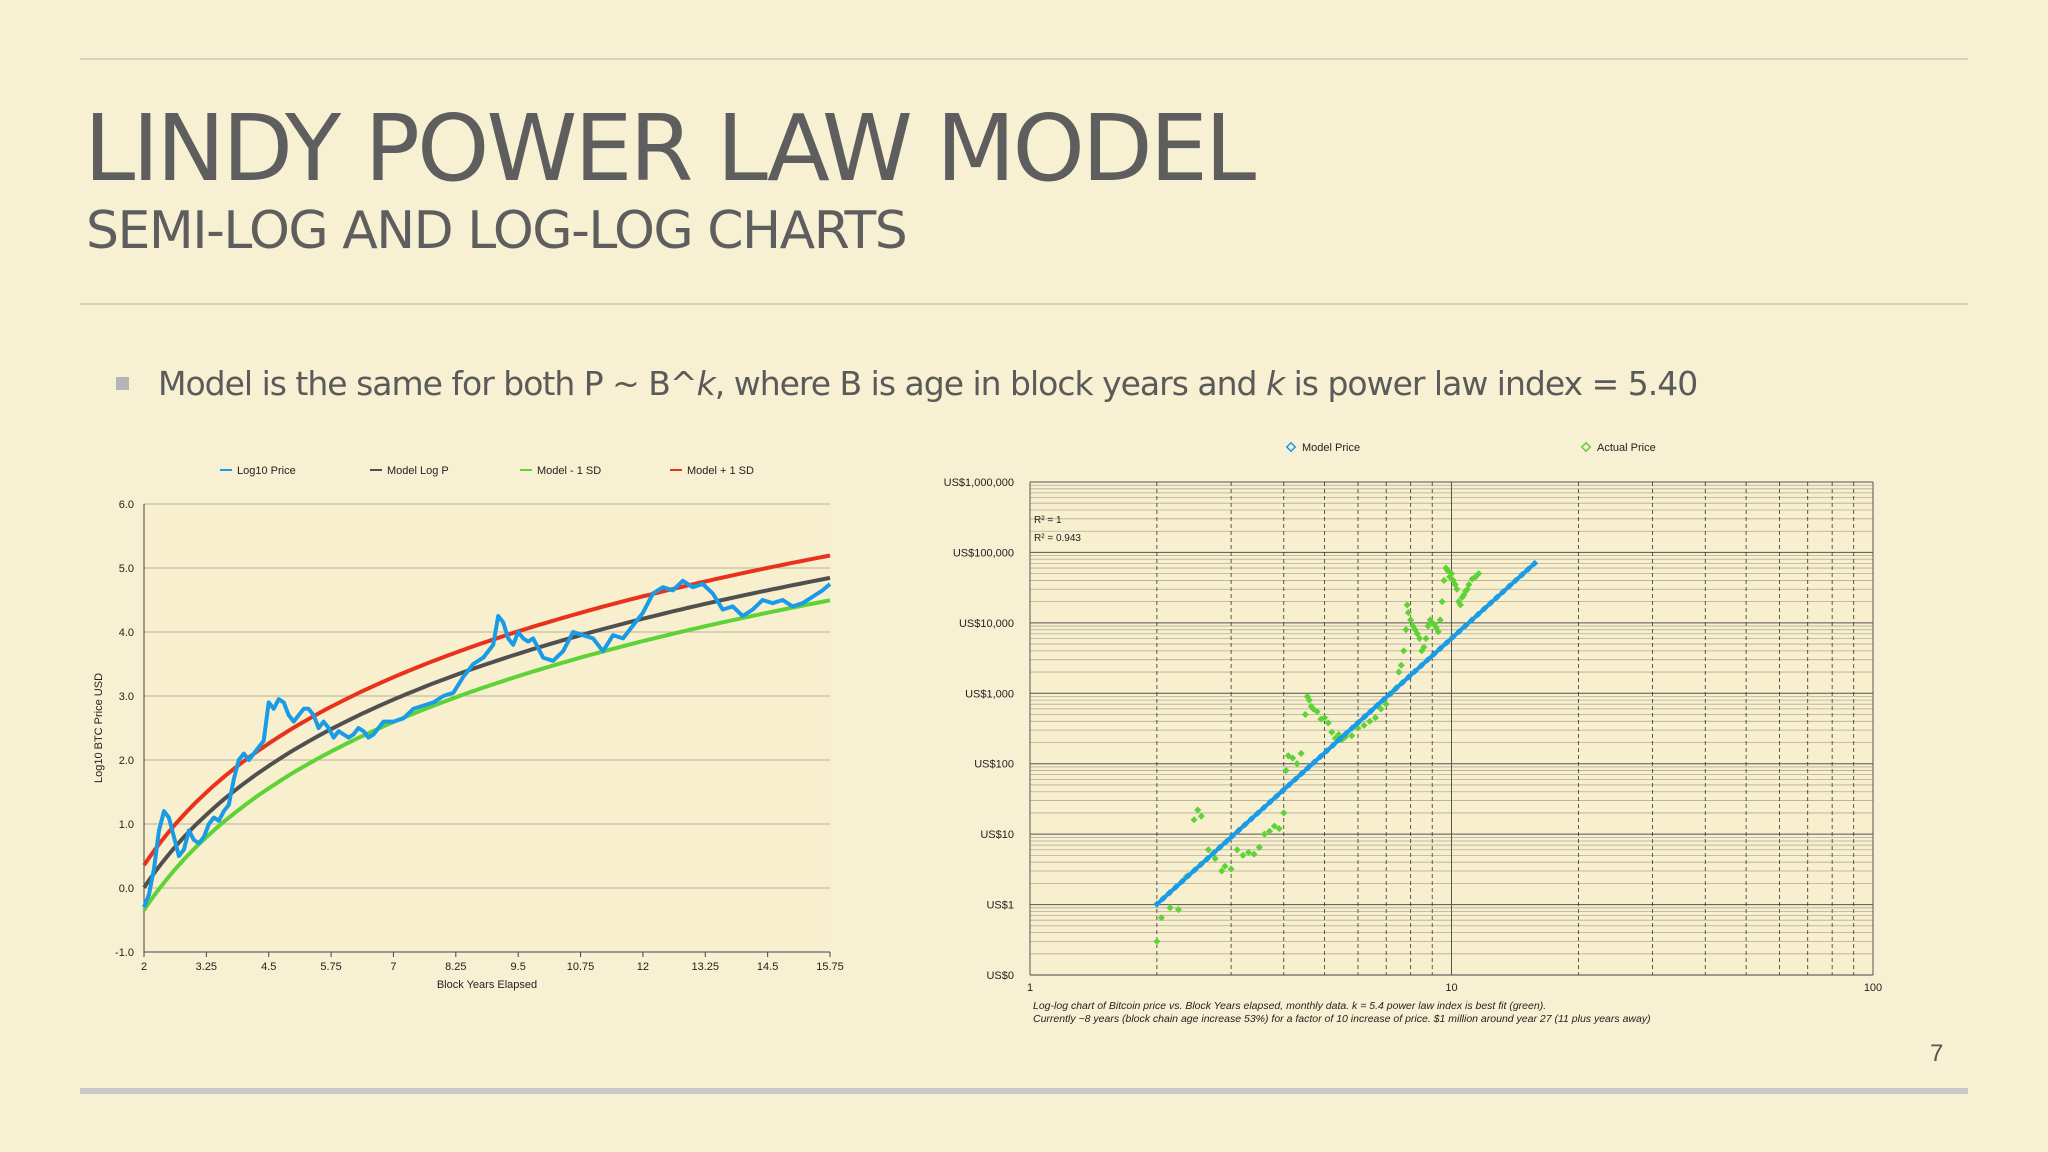  I want to click on legend-label-model-log-p: Model Log P, so click(418, 471).